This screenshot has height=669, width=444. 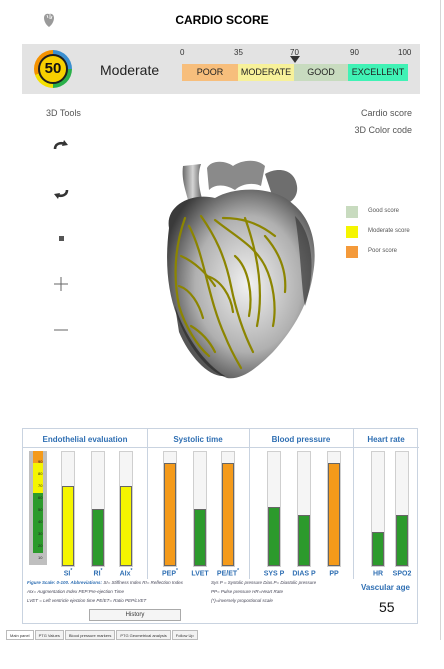 What do you see at coordinates (274, 536) in the screenshot?
I see `bar-sys-p` at bounding box center [274, 536].